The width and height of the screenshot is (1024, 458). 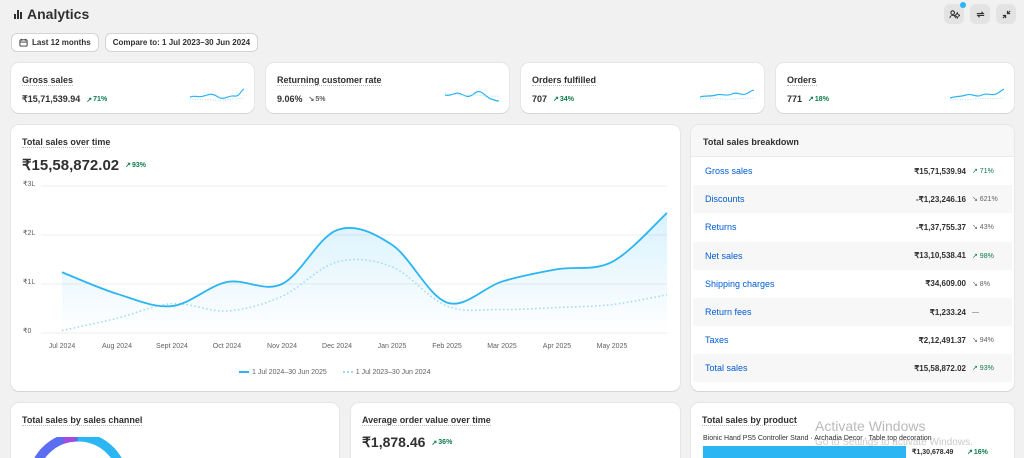 What do you see at coordinates (394, 442) in the screenshot?
I see `aov-value: ₹1,878.46` at bounding box center [394, 442].